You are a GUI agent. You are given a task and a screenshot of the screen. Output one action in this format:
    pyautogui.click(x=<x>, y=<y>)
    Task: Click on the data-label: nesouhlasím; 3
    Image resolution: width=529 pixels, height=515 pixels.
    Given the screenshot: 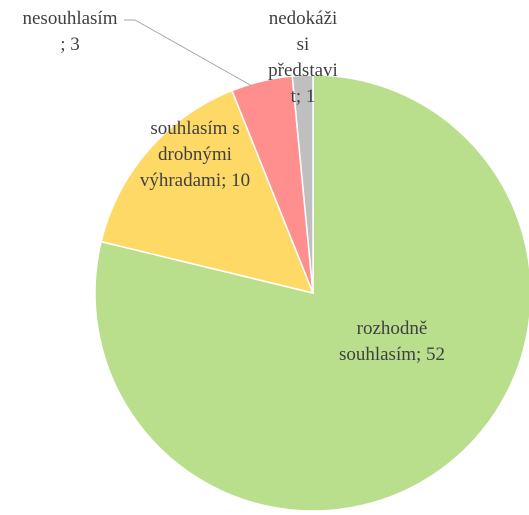 What is the action you would take?
    pyautogui.click(x=70, y=31)
    